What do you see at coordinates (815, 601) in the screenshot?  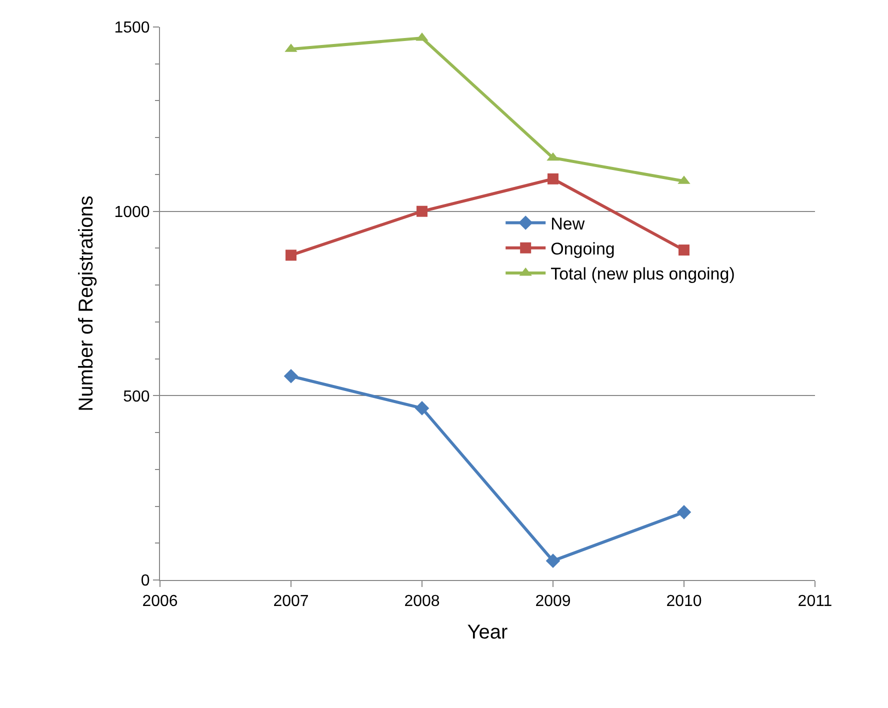 I see `x-tick-label: 2011` at bounding box center [815, 601].